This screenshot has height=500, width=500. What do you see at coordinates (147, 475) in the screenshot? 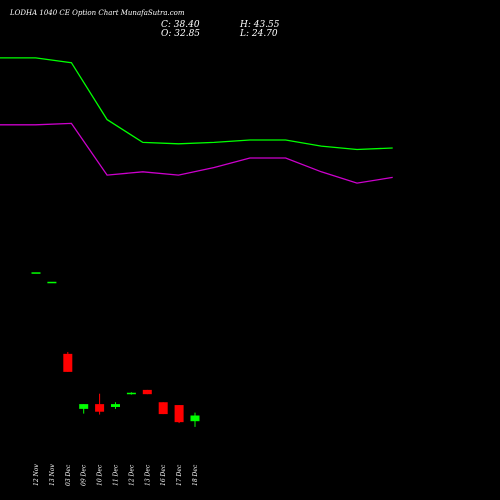
I see `x-tick-label: 13 Dec` at bounding box center [147, 475].